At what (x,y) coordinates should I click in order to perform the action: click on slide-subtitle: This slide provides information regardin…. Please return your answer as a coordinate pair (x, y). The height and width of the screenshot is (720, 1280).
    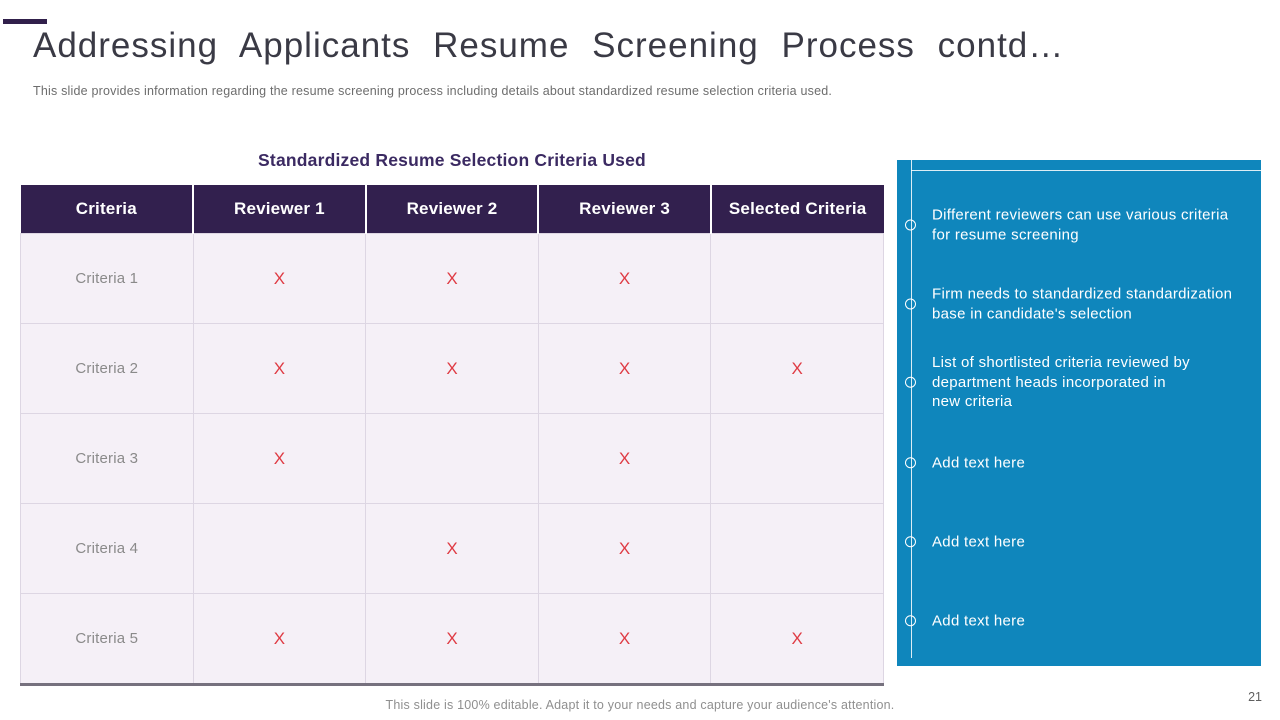
    Looking at the image, I should click on (433, 91).